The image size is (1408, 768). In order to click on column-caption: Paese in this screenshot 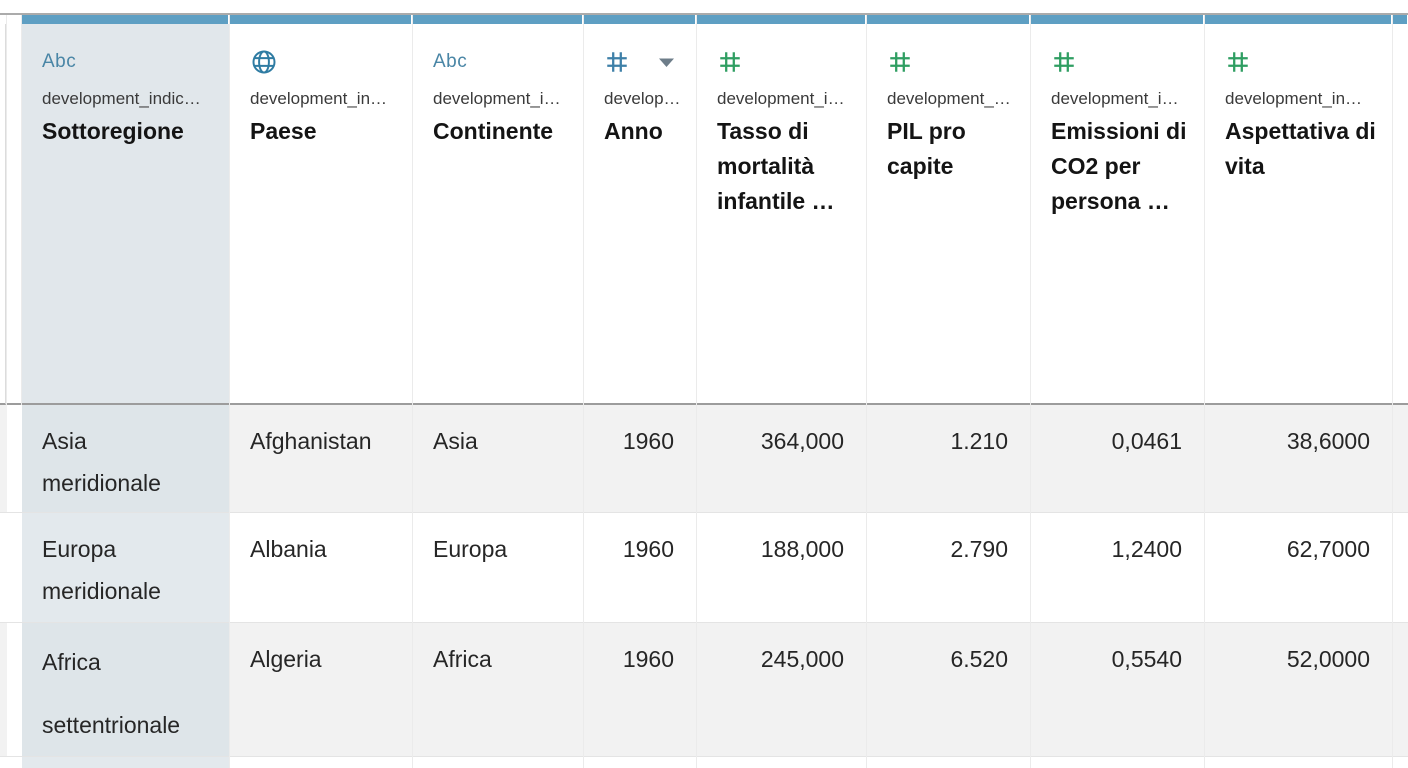, I will do `click(283, 131)`.